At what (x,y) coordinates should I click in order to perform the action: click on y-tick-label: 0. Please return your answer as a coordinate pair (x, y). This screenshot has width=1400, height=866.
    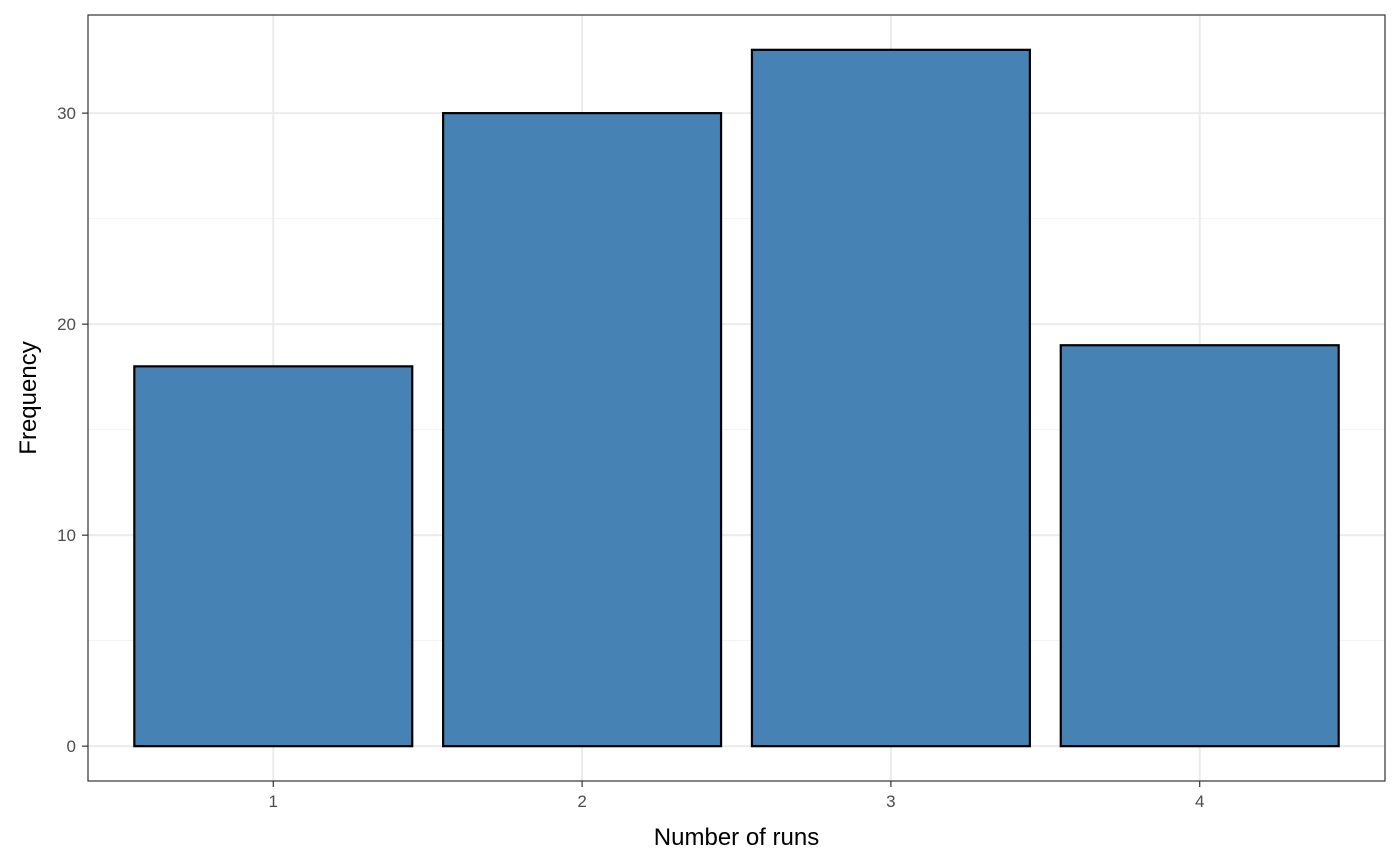
    Looking at the image, I should click on (71, 746).